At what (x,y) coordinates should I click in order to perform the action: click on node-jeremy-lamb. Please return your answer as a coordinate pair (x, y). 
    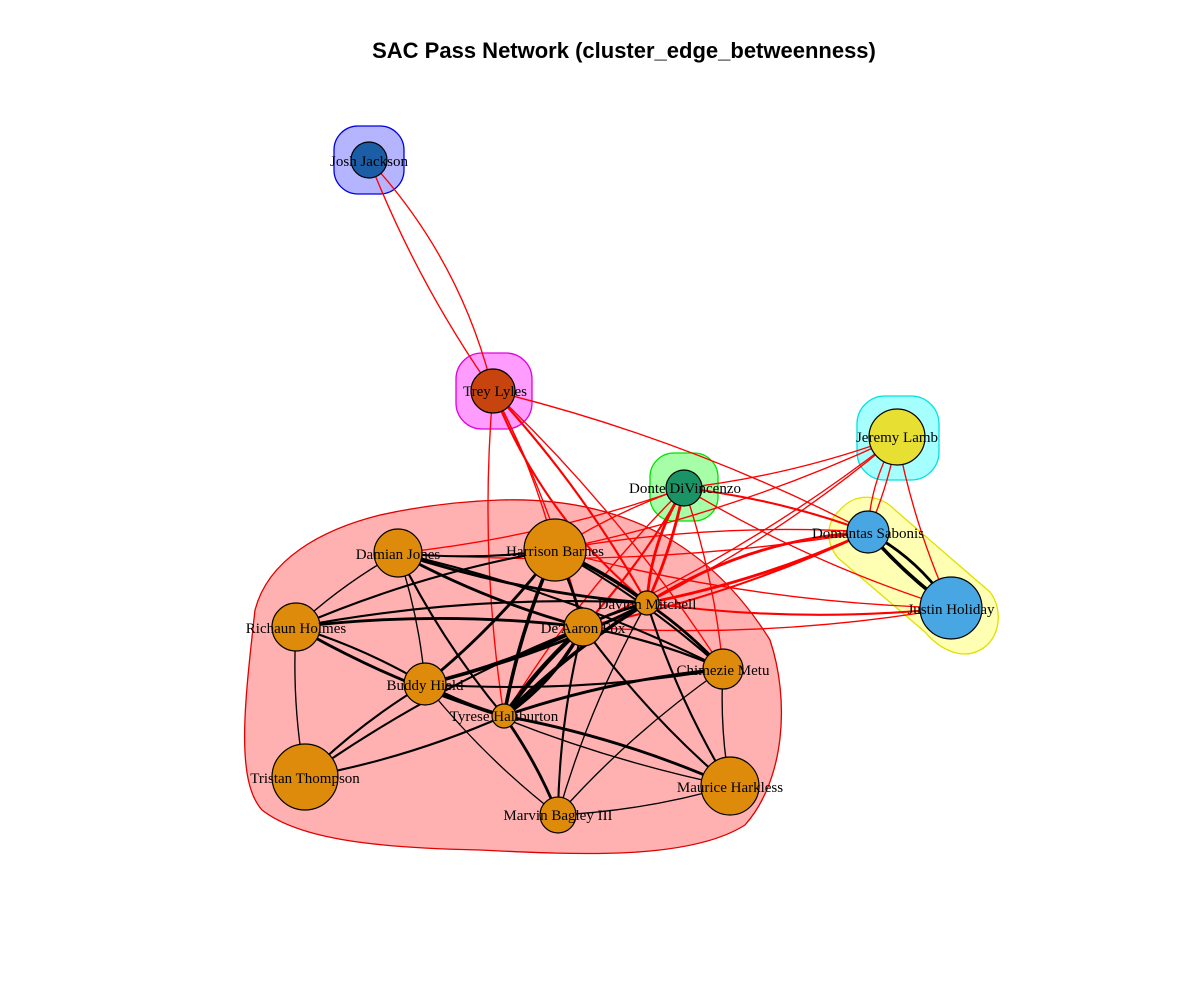
    Looking at the image, I should click on (897, 437).